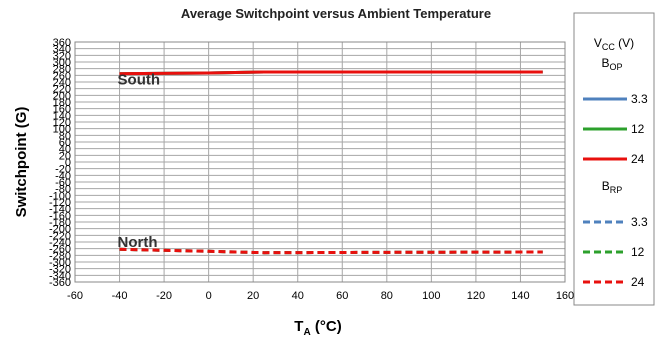 This screenshot has width=663, height=344. I want to click on y-tick-label: 340, so click(62, 50).